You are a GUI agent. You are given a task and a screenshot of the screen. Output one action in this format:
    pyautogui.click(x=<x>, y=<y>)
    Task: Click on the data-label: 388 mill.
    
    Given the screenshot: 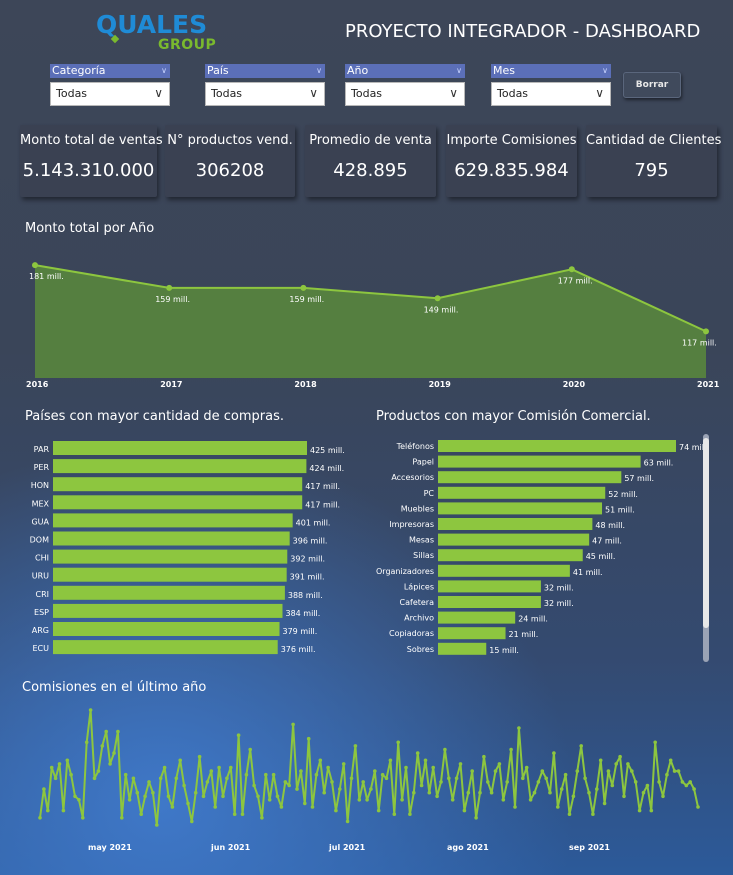 What is the action you would take?
    pyautogui.click(x=305, y=595)
    